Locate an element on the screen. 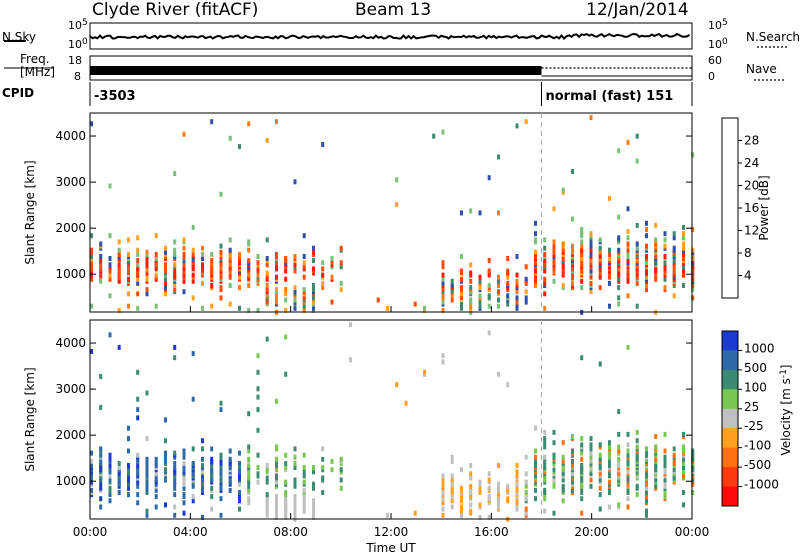 Image resolution: width=800 pixels, height=554 pixels. velocity-colorbar-tick-label: -1000 is located at coordinates (761, 485).